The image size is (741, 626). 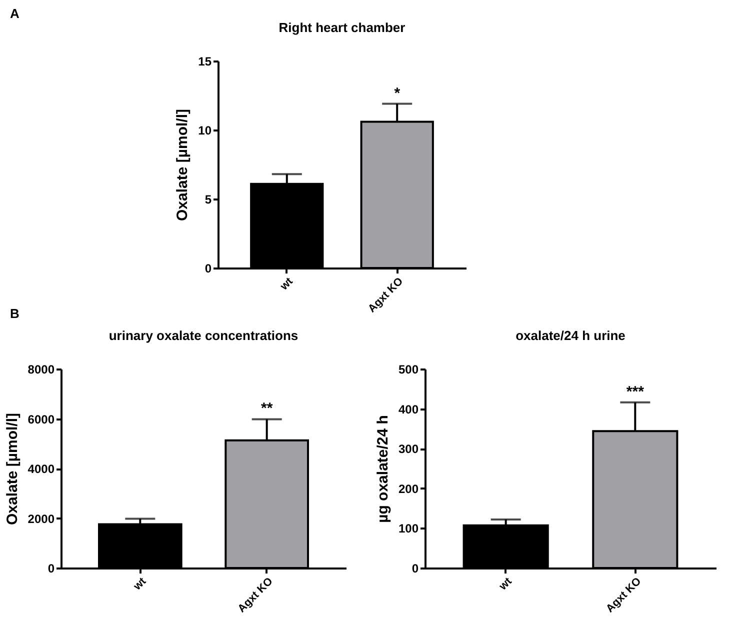 I want to click on y-tick-label: 4000, so click(x=41, y=469).